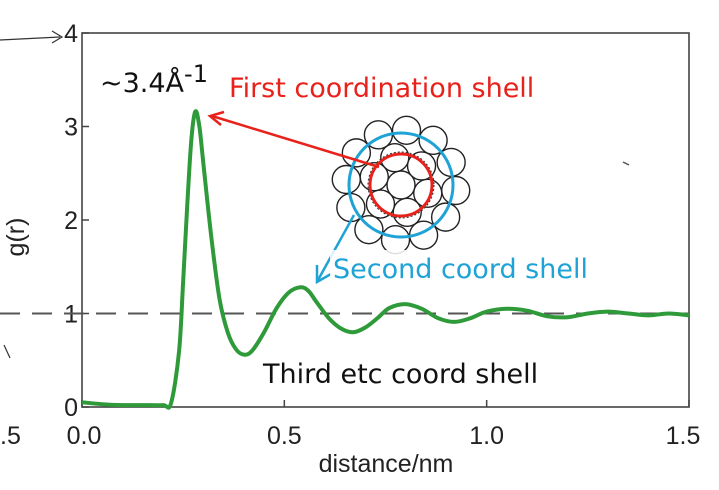 The height and width of the screenshot is (490, 719). I want to click on y-tick-label: 2, so click(71, 221).